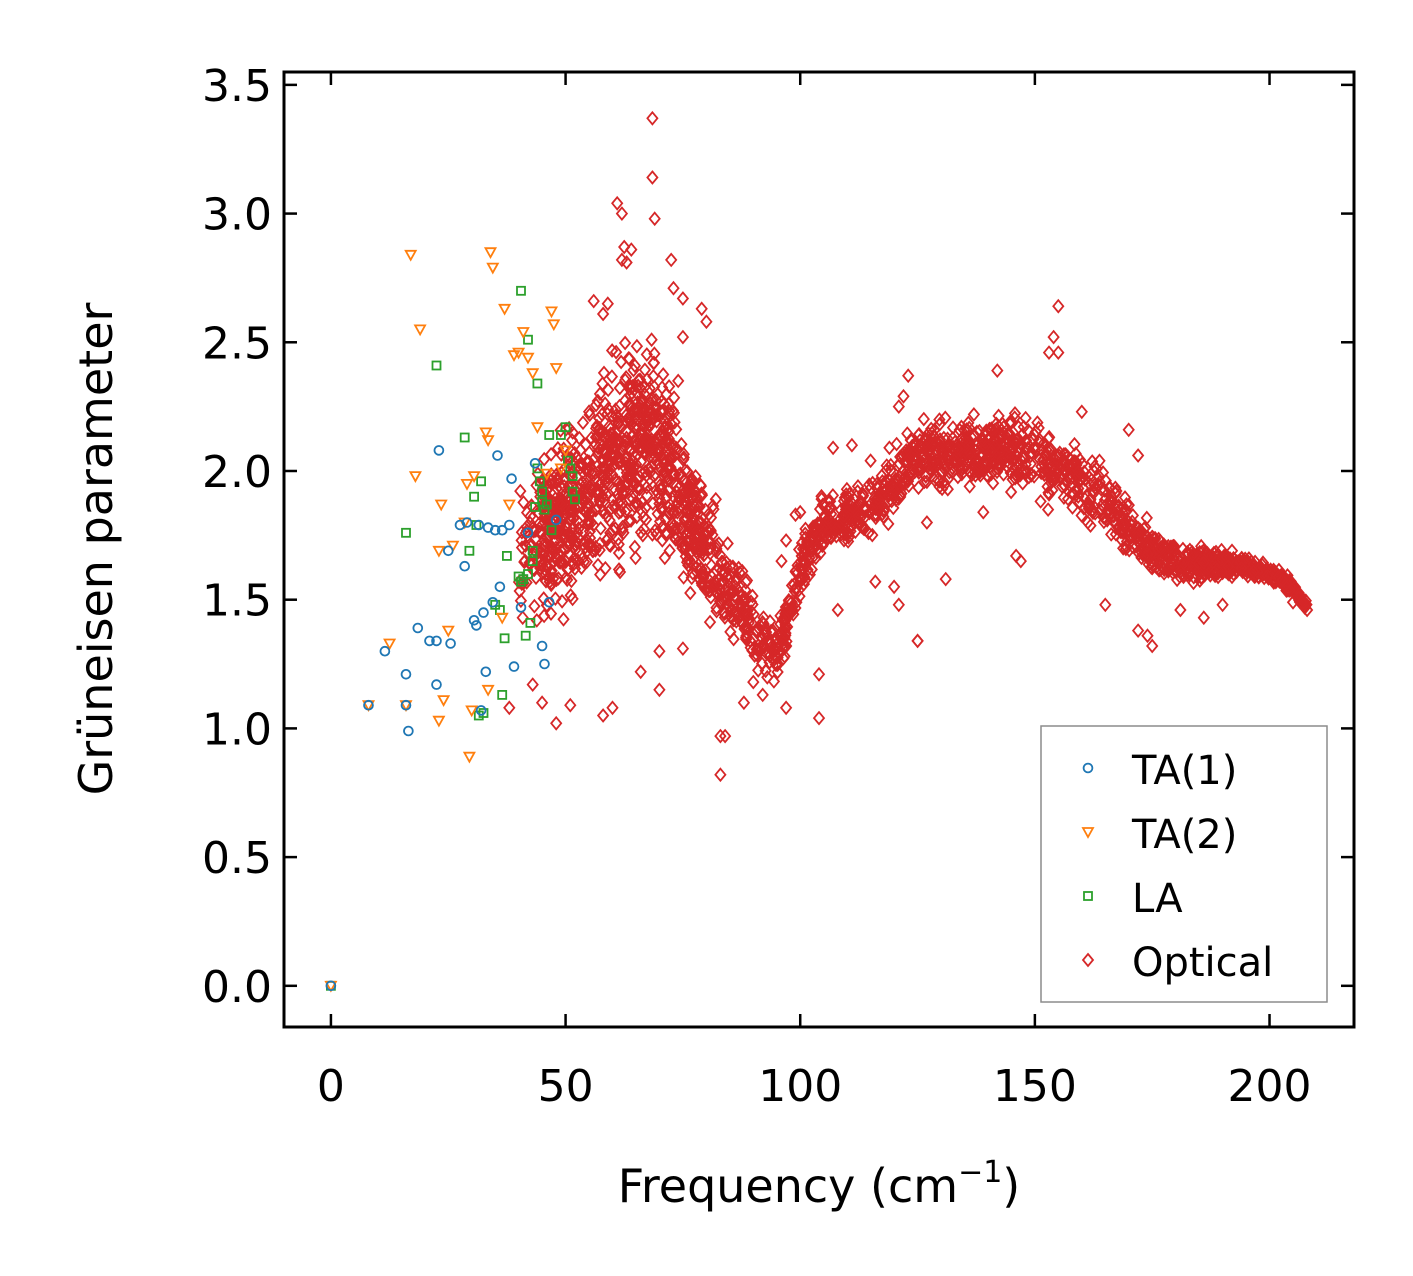 The image size is (1413, 1276). I want to click on x-axis-label-superscript: −1, so click(980, 1172).